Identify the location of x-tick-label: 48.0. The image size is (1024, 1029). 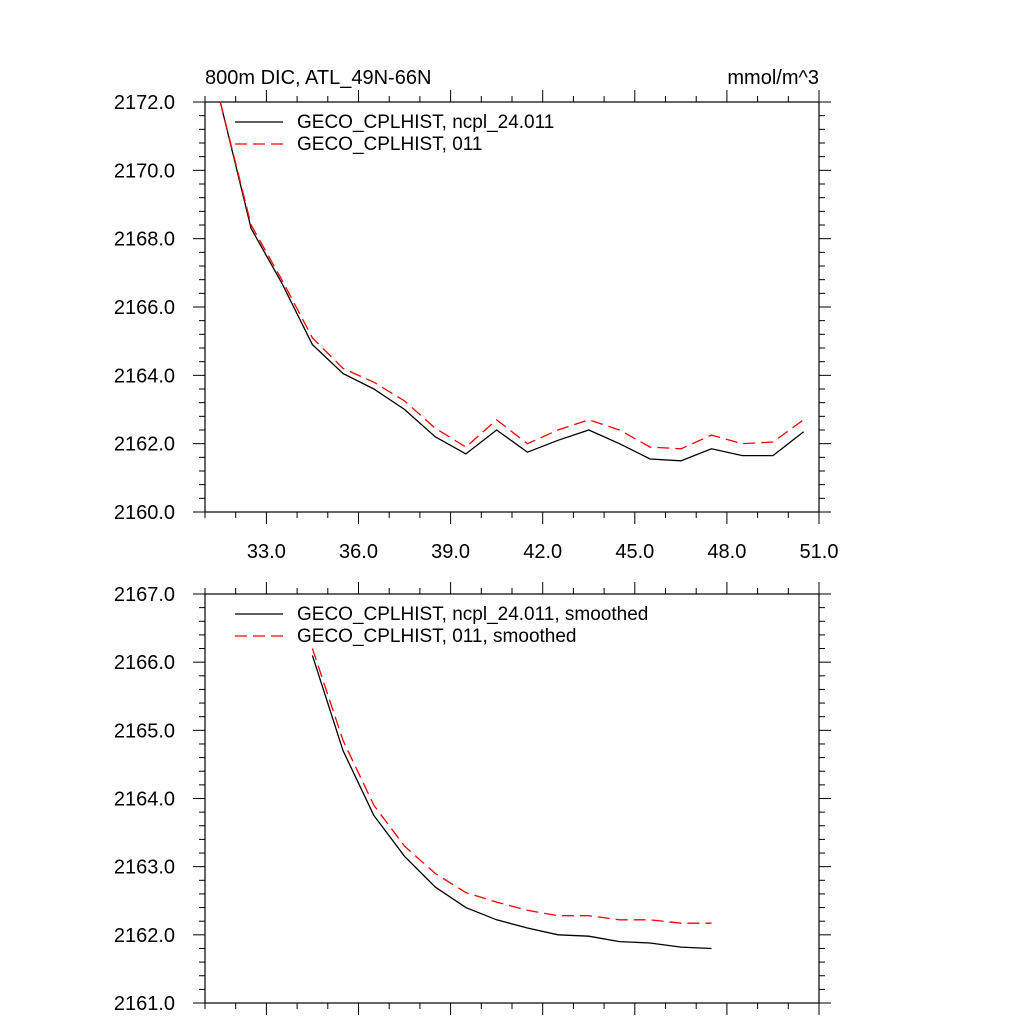
(726, 552).